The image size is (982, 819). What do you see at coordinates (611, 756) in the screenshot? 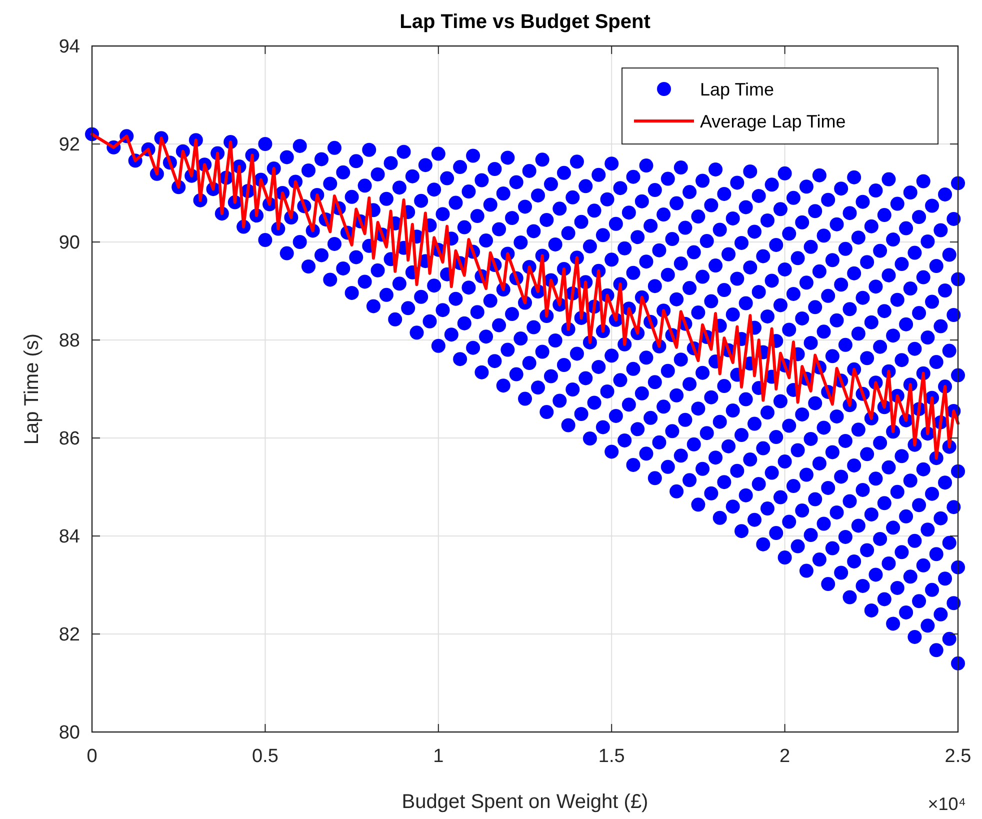
I see `x-tick-label: 1.5` at bounding box center [611, 756].